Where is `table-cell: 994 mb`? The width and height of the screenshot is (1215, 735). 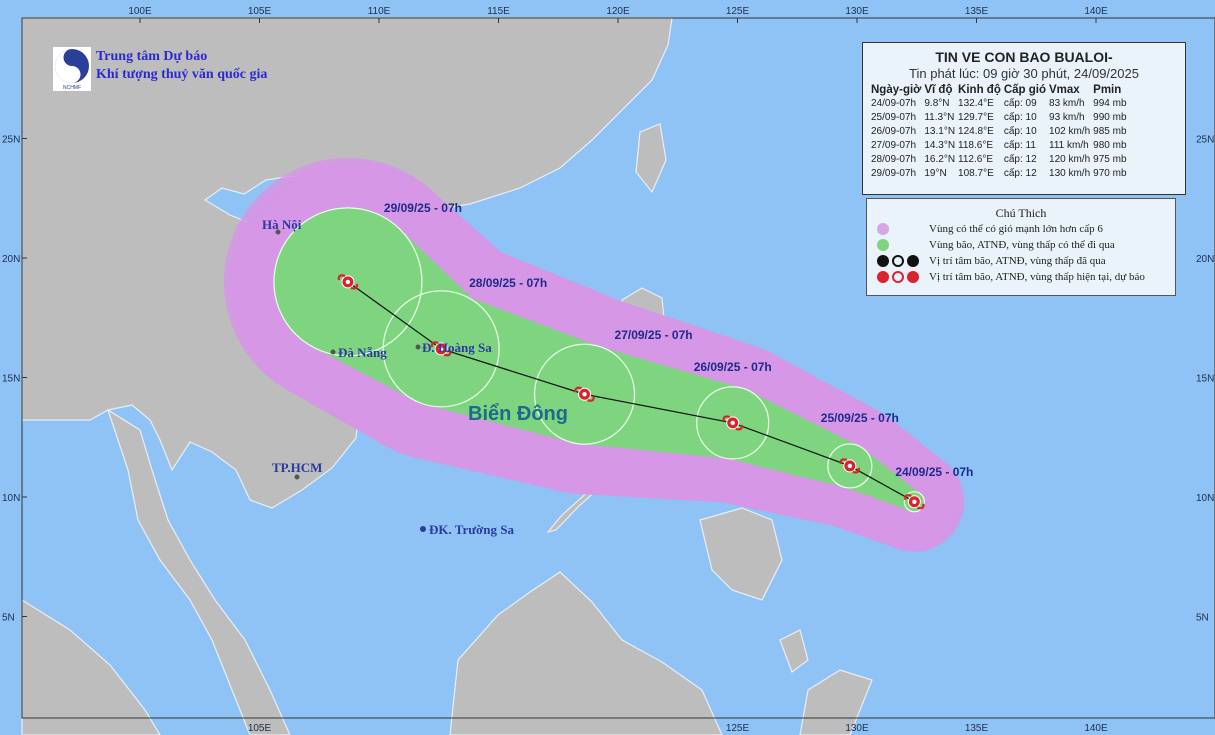
table-cell: 994 mb is located at coordinates (1110, 103).